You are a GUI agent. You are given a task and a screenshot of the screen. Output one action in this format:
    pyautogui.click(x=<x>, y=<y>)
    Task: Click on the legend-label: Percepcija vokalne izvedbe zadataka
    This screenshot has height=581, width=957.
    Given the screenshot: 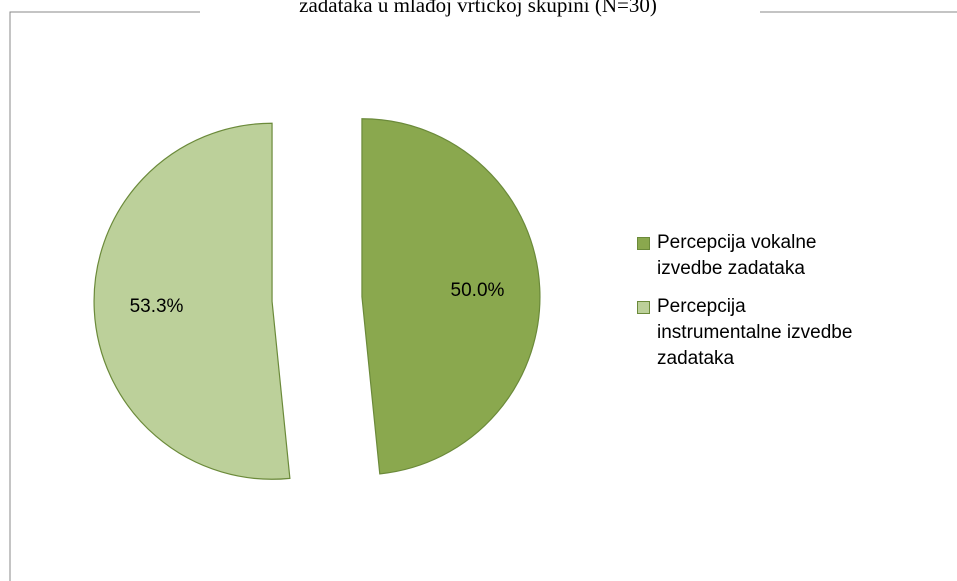 What is the action you would take?
    pyautogui.click(x=737, y=255)
    